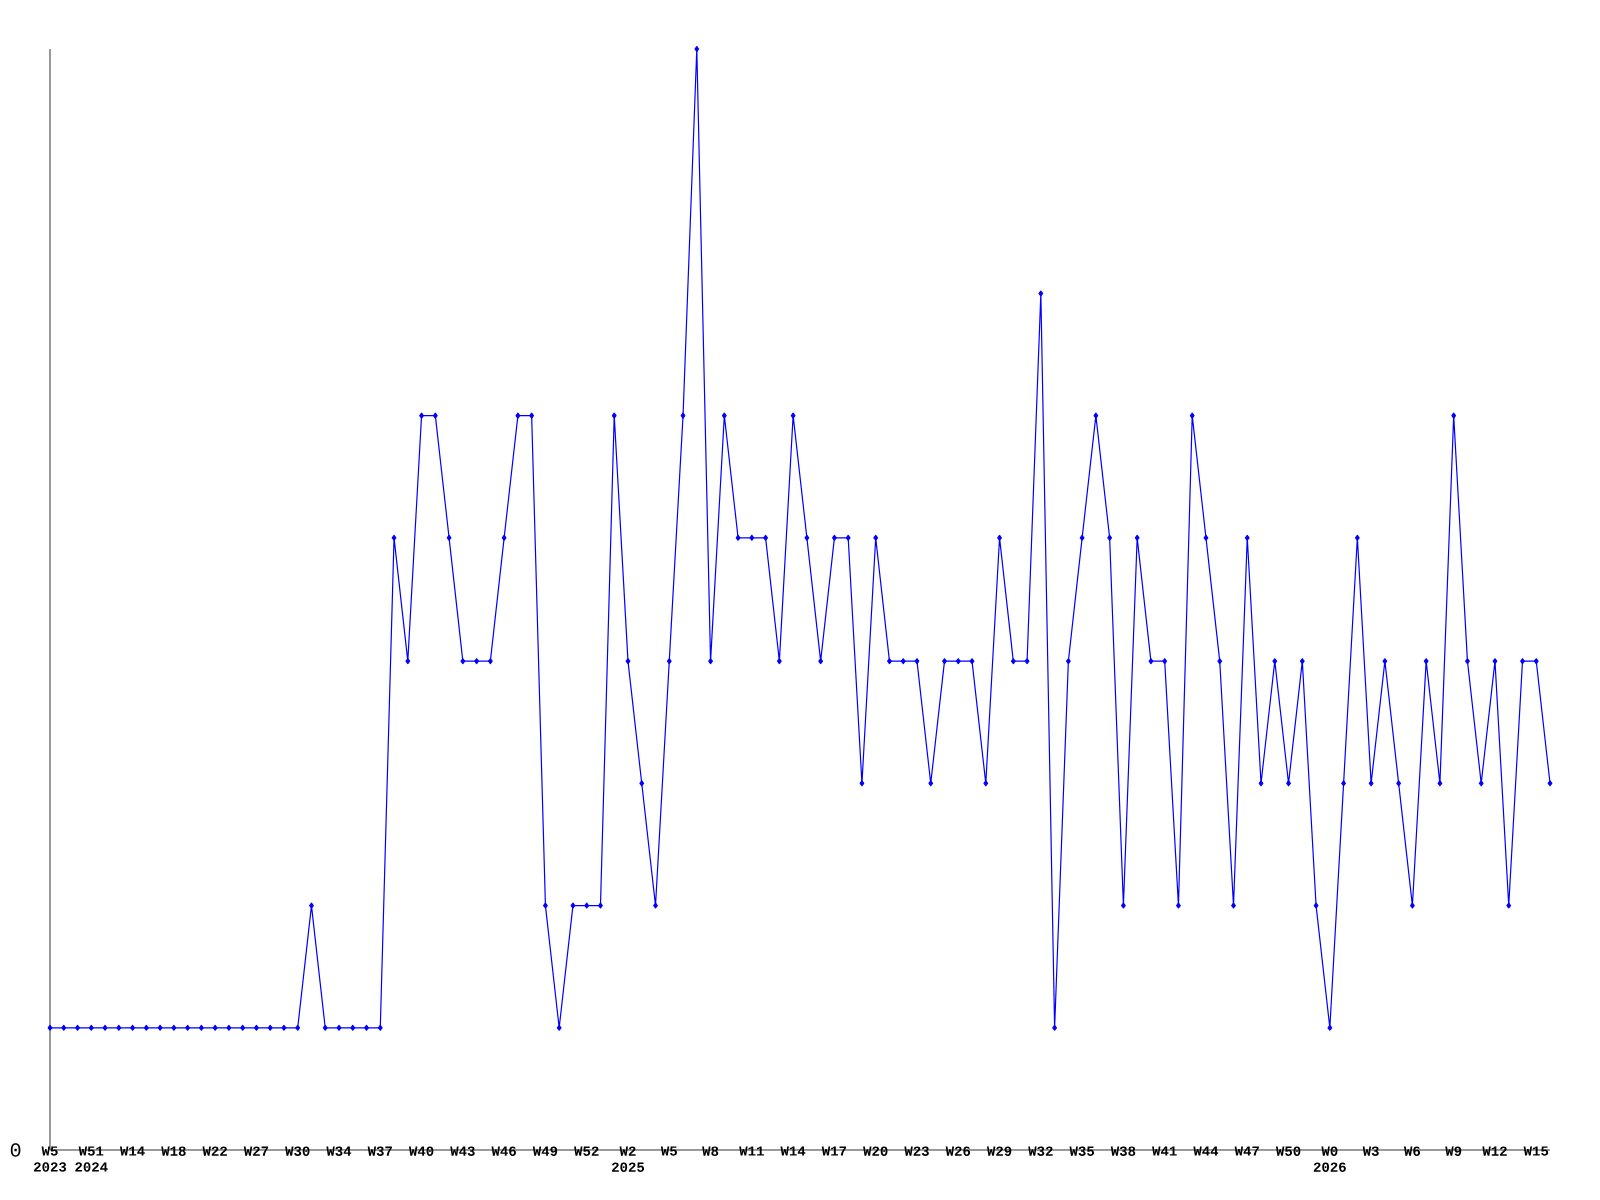 Image resolution: width=1600 pixels, height=1200 pixels. I want to click on x-tick-label: W12, so click(1494, 1151).